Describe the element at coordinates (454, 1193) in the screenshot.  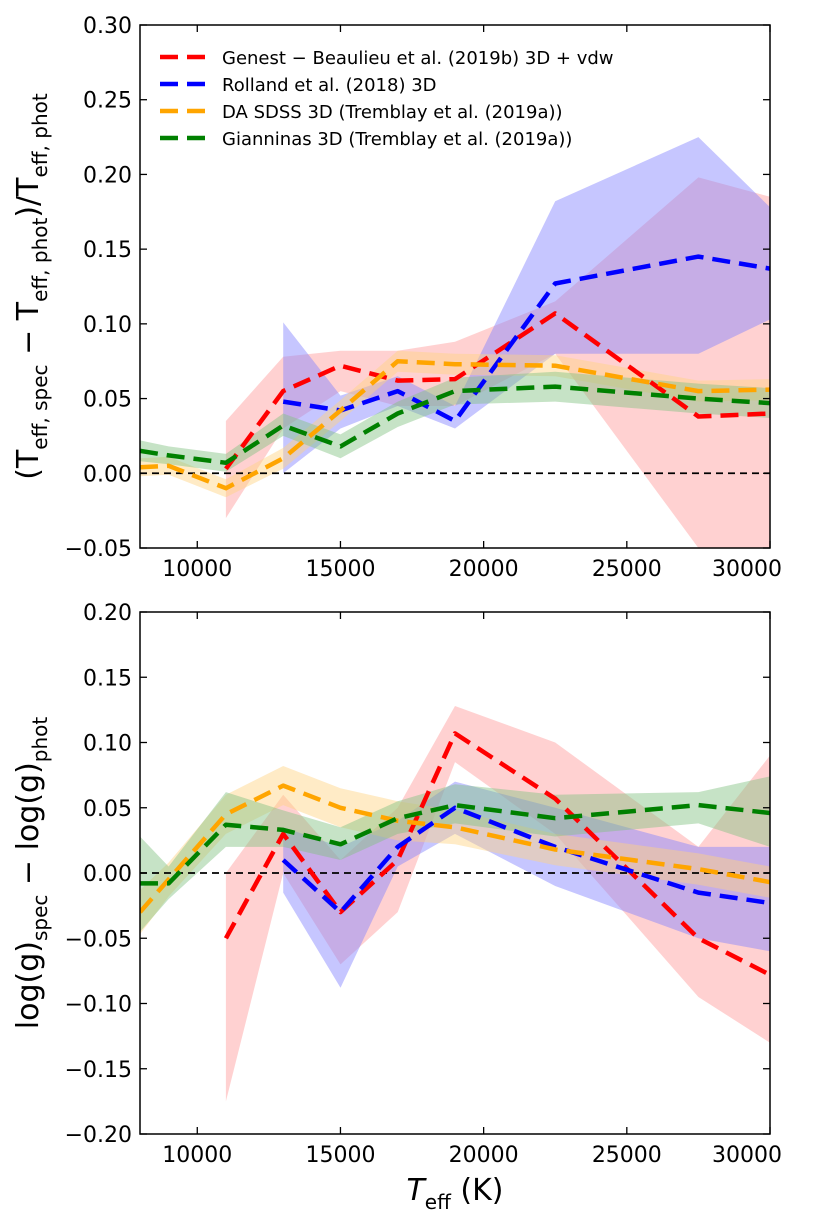
I see `x-axis-label: Teff (K)` at that location.